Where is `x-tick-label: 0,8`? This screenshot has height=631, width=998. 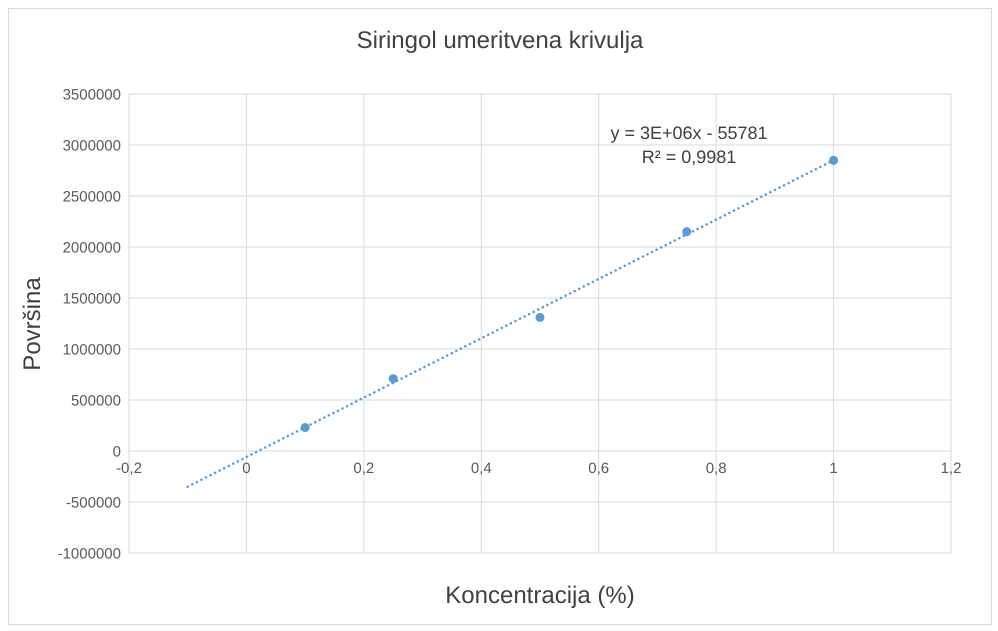 x-tick-label: 0,8 is located at coordinates (716, 469).